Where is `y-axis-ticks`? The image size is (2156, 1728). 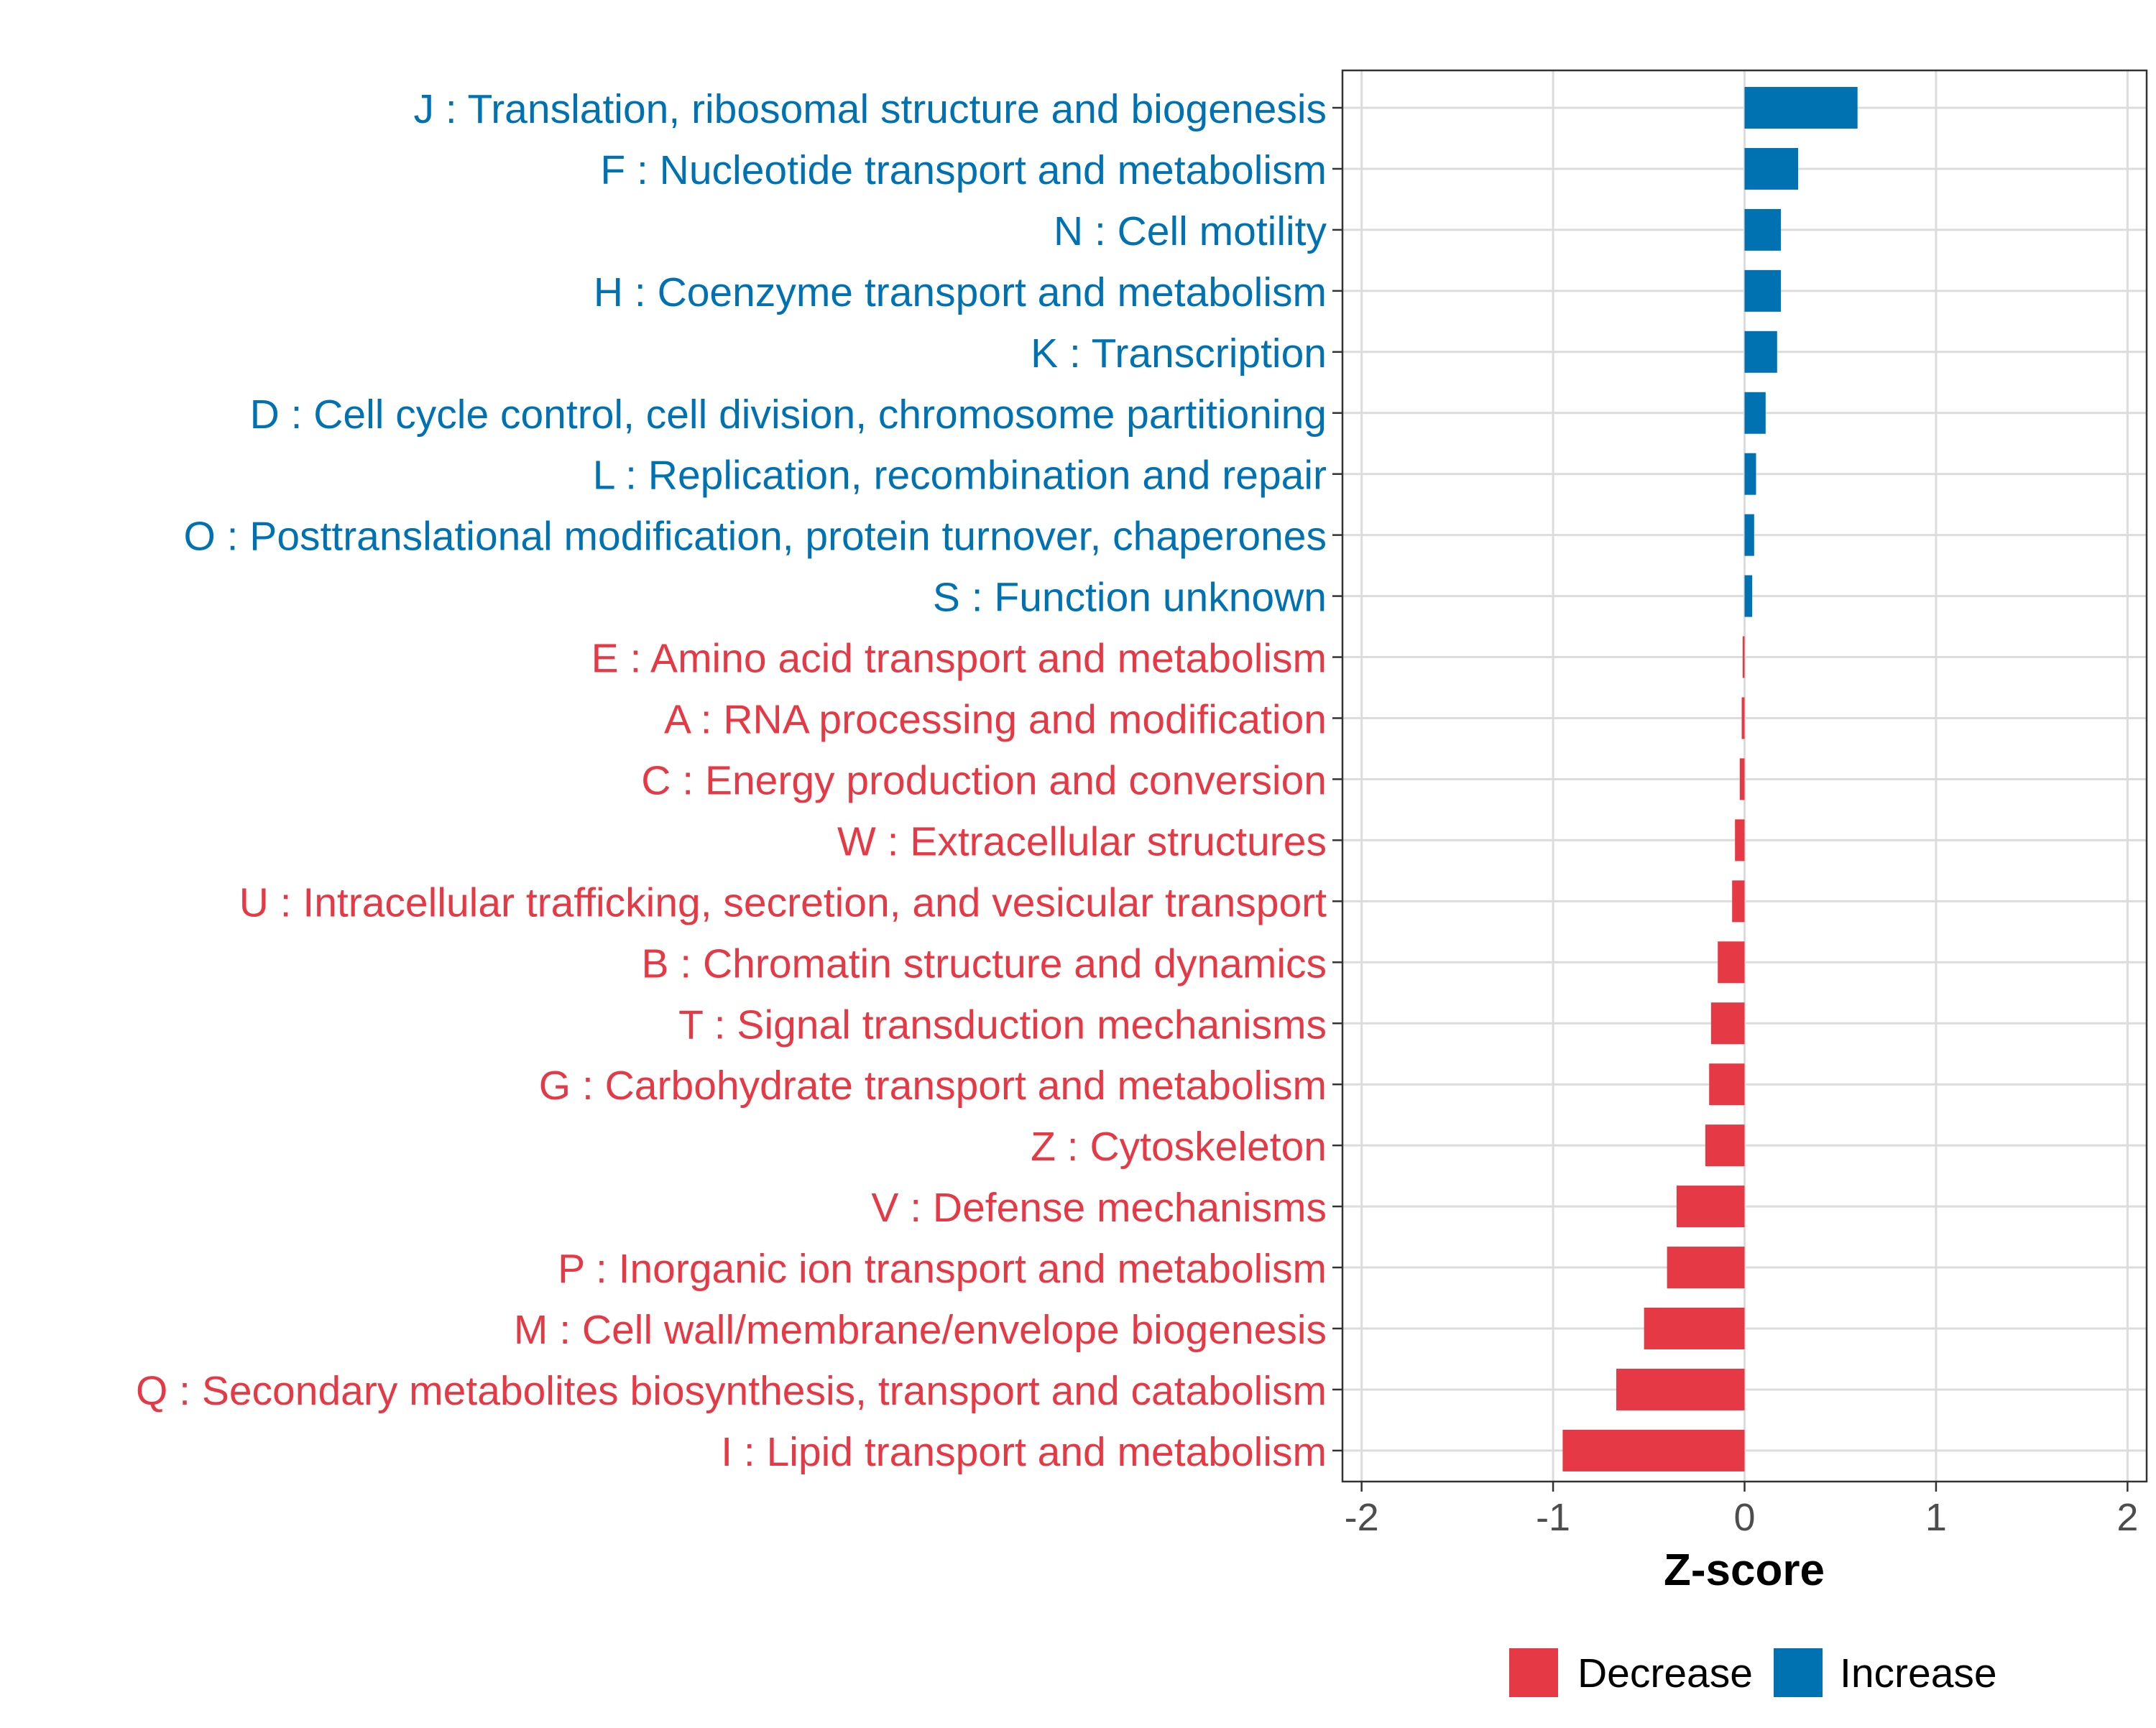
y-axis-ticks is located at coordinates (1337, 779).